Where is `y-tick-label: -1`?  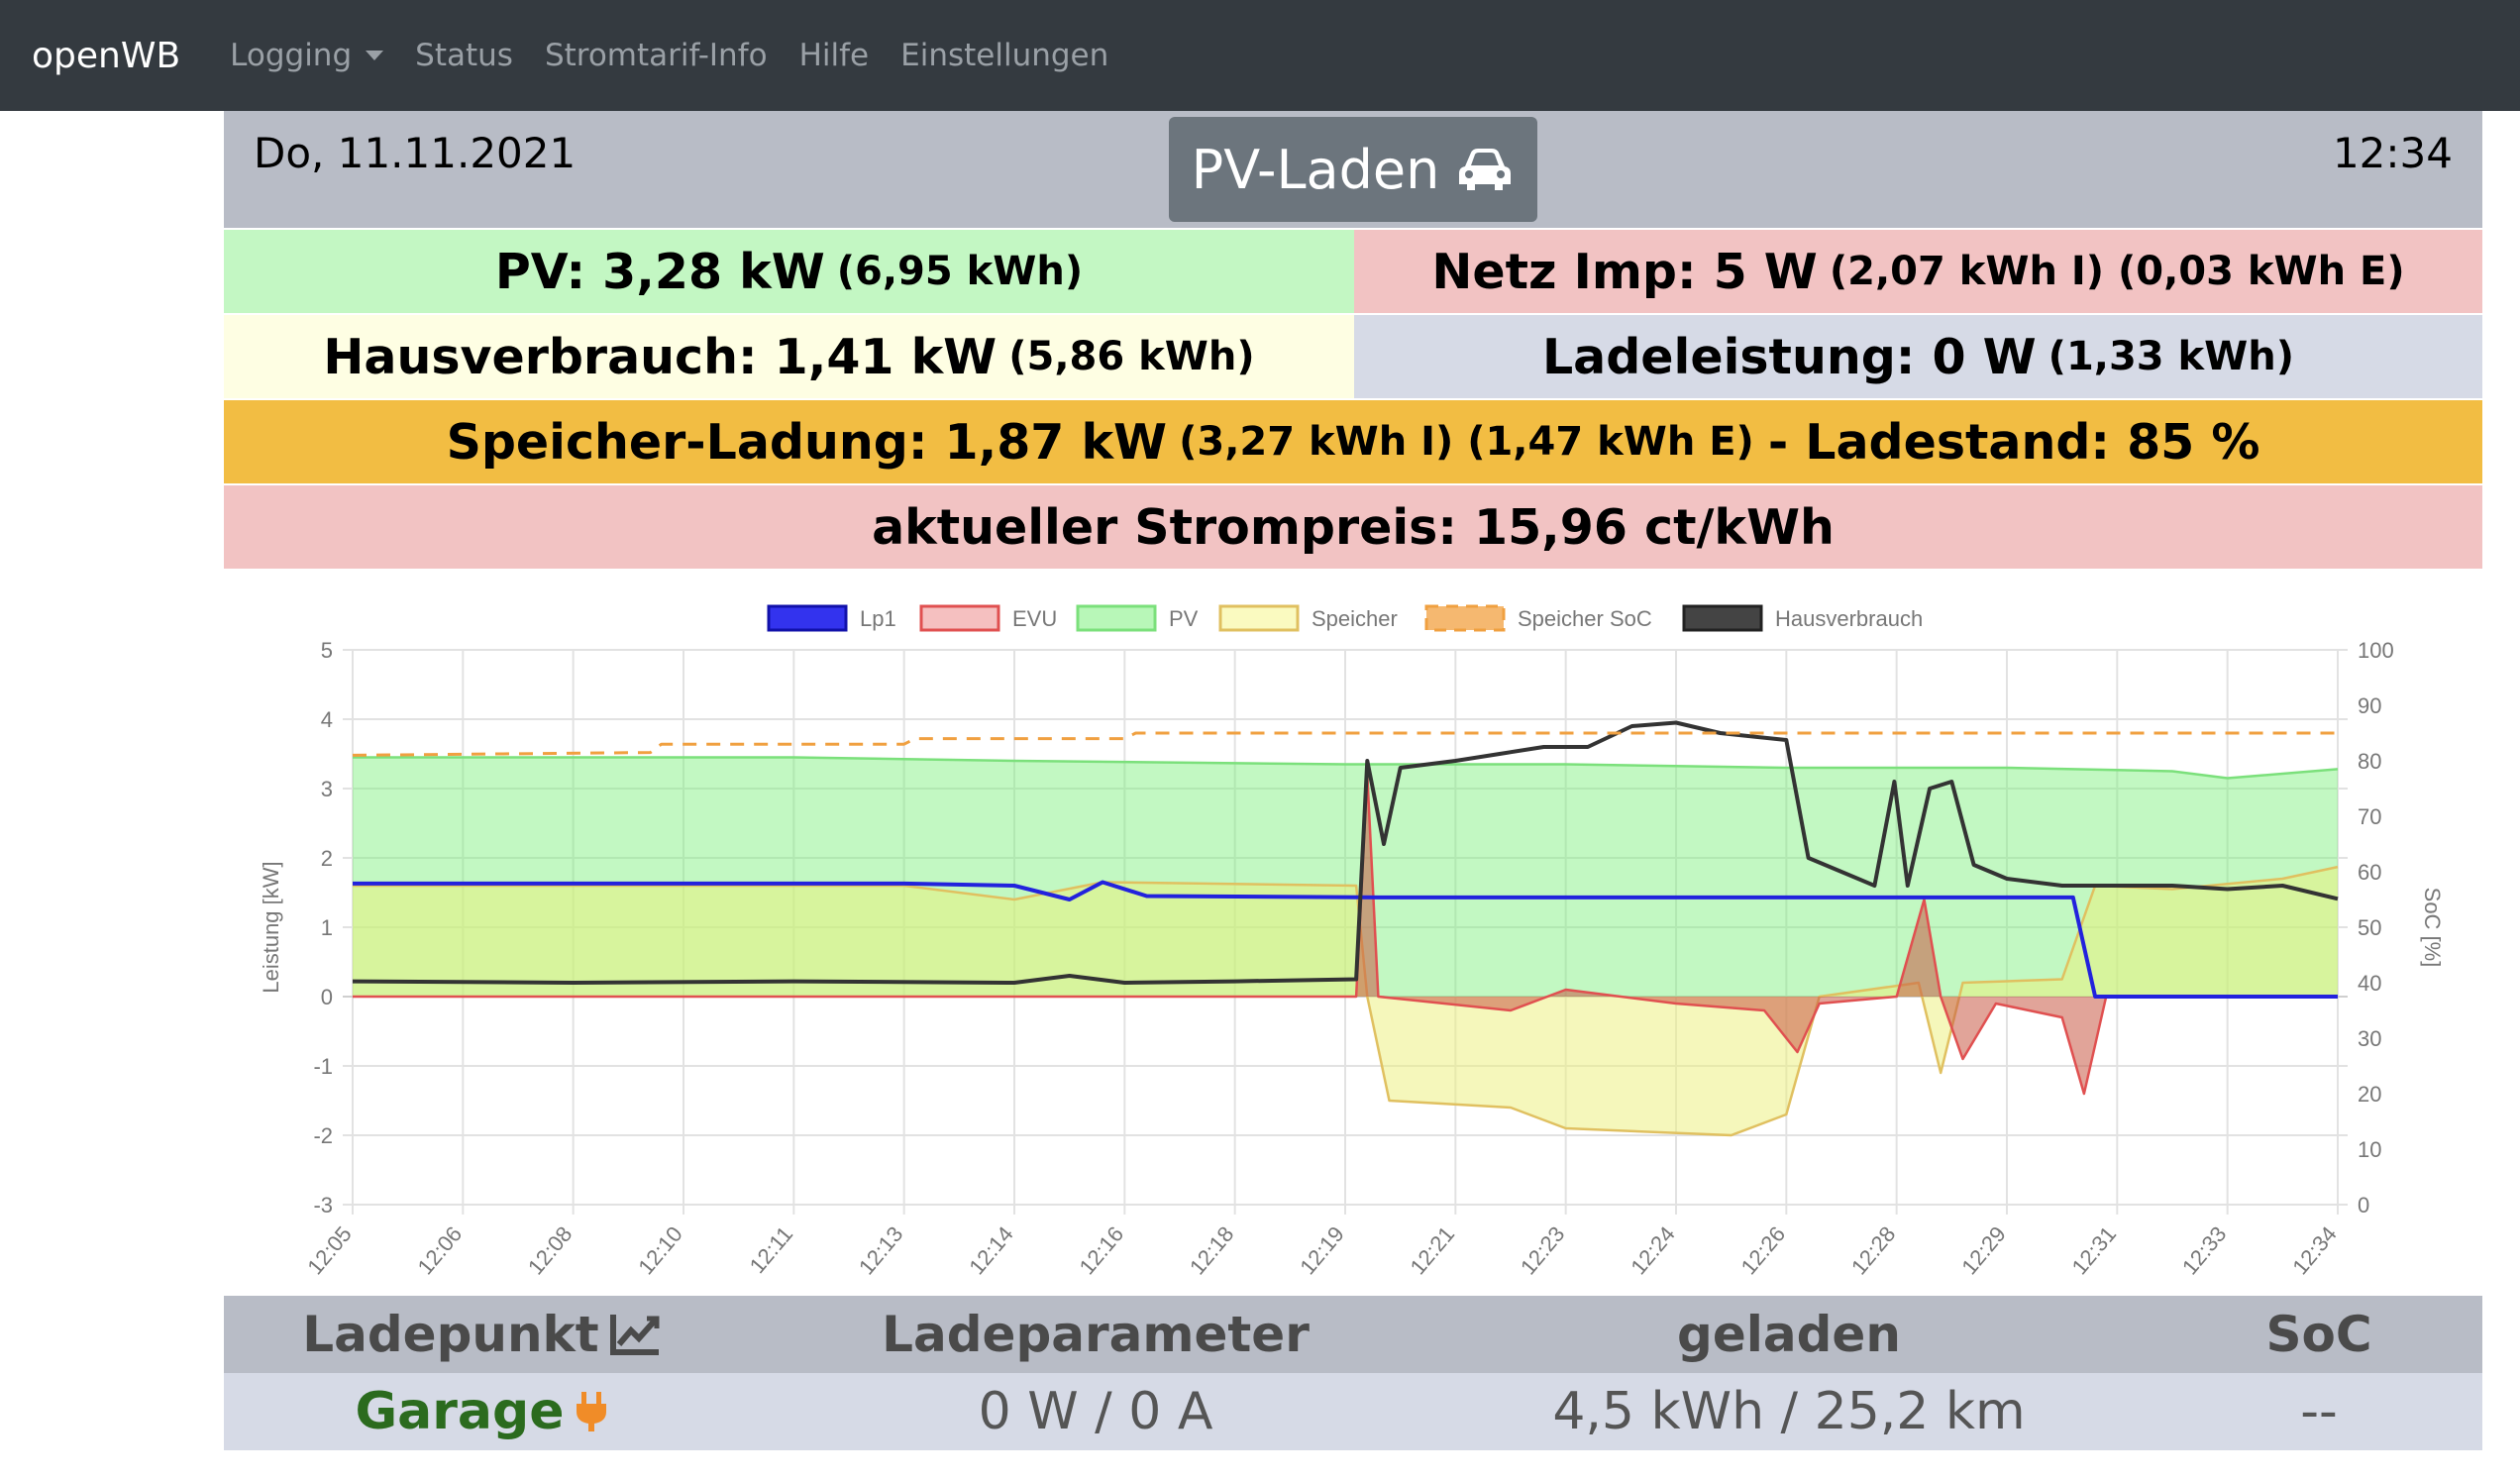 y-tick-label: -1 is located at coordinates (323, 1066).